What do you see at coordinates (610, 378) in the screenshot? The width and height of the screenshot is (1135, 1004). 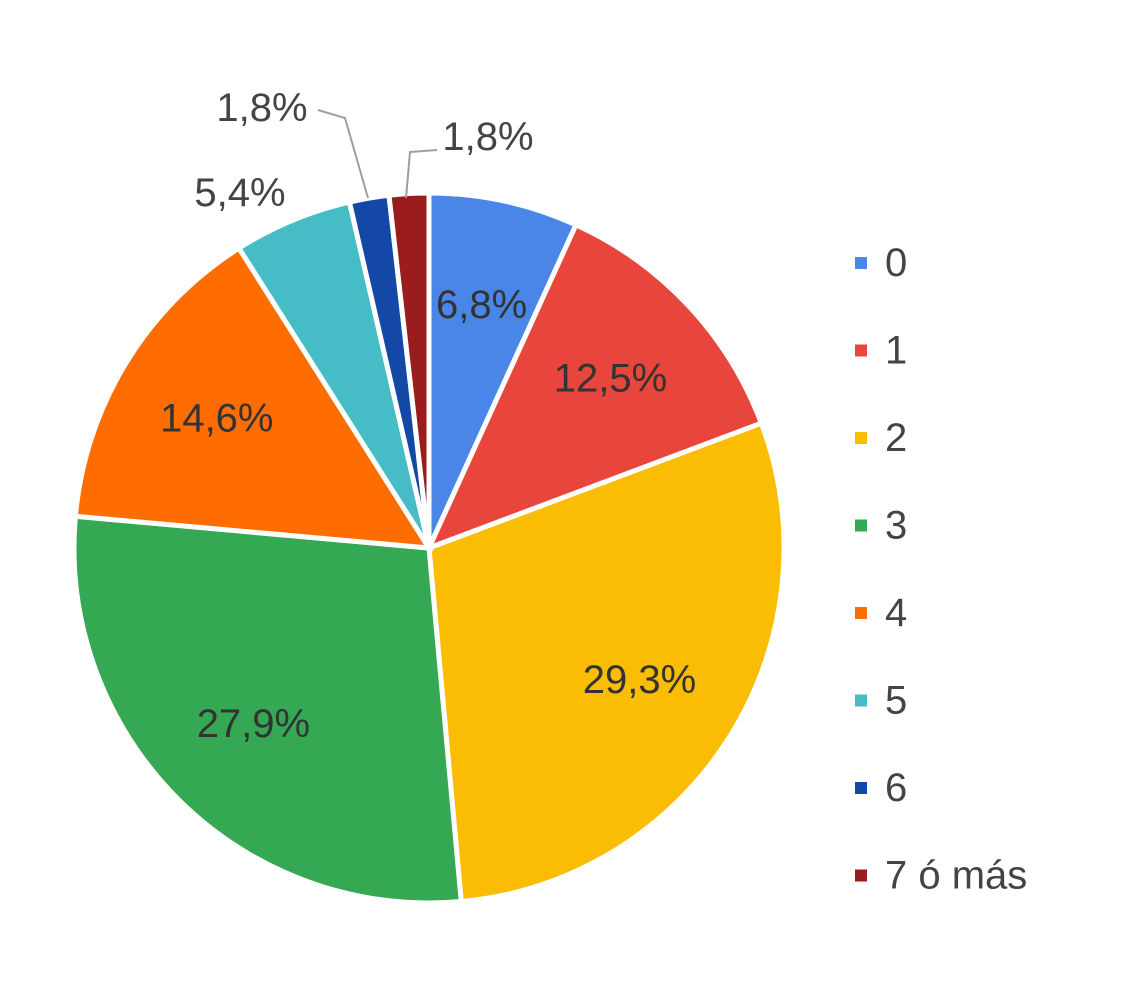 I see `slice-label: 12,5%` at bounding box center [610, 378].